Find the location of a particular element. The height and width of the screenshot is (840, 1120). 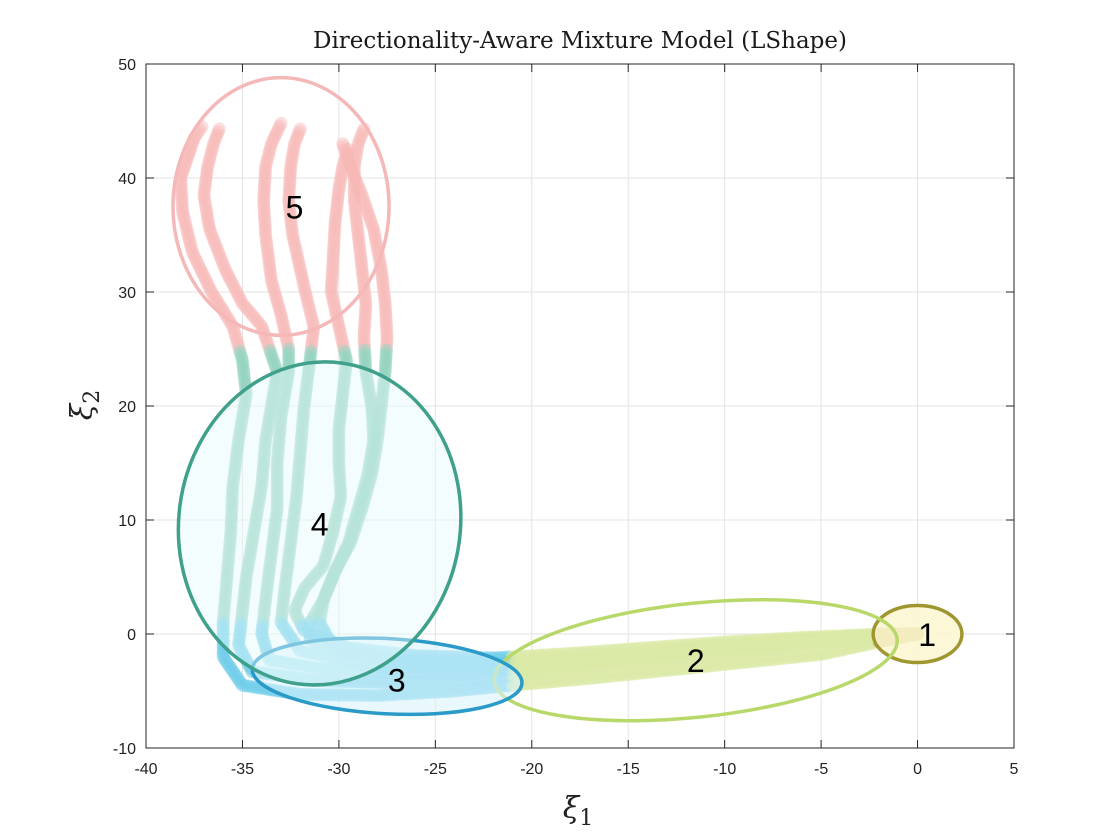

x-axis-label-sub: 1 is located at coordinates (586, 818).